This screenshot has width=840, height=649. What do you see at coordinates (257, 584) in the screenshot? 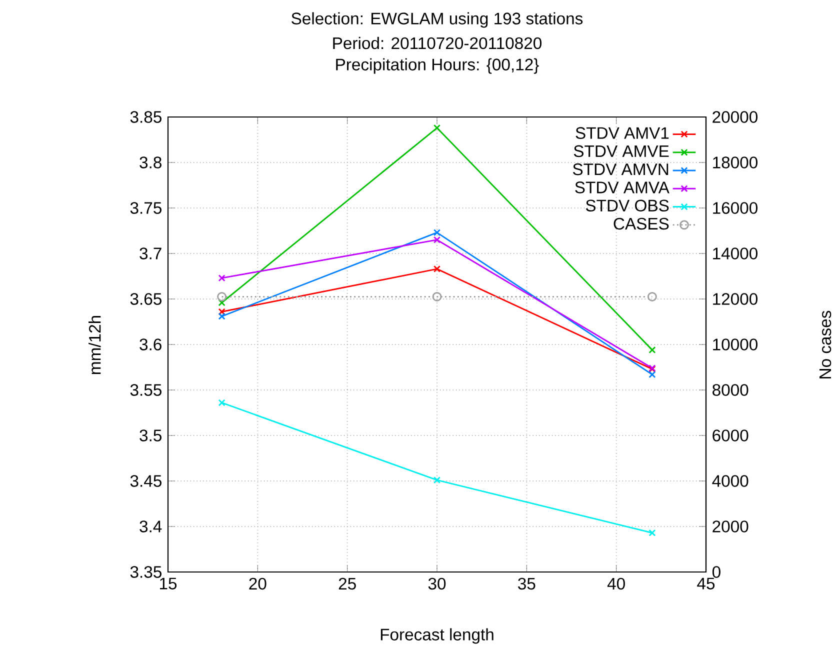
I see `x-tick-label: 20` at bounding box center [257, 584].